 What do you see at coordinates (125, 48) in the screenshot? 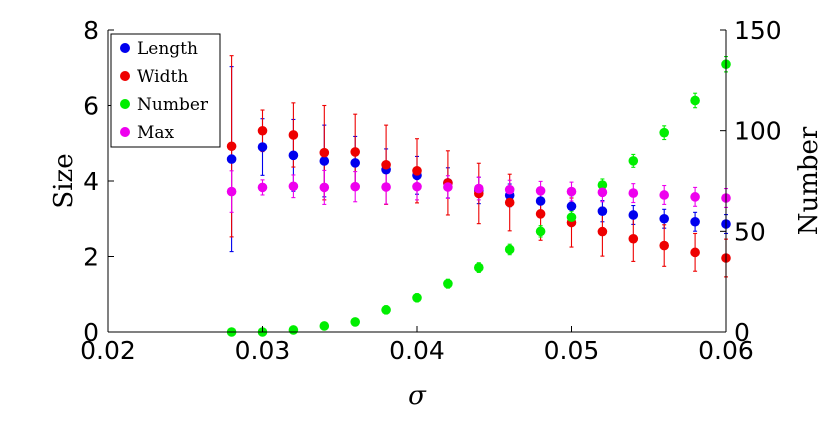
I see `legend-marker-length` at bounding box center [125, 48].